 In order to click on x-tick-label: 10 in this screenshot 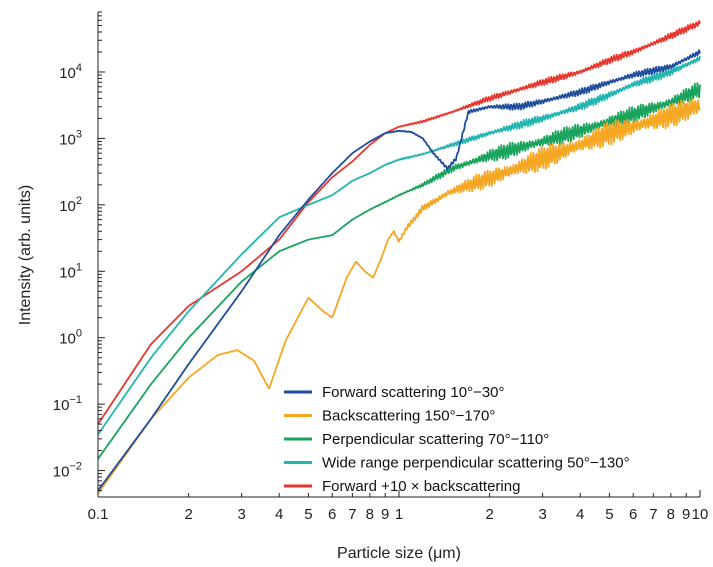, I will do `click(700, 514)`.